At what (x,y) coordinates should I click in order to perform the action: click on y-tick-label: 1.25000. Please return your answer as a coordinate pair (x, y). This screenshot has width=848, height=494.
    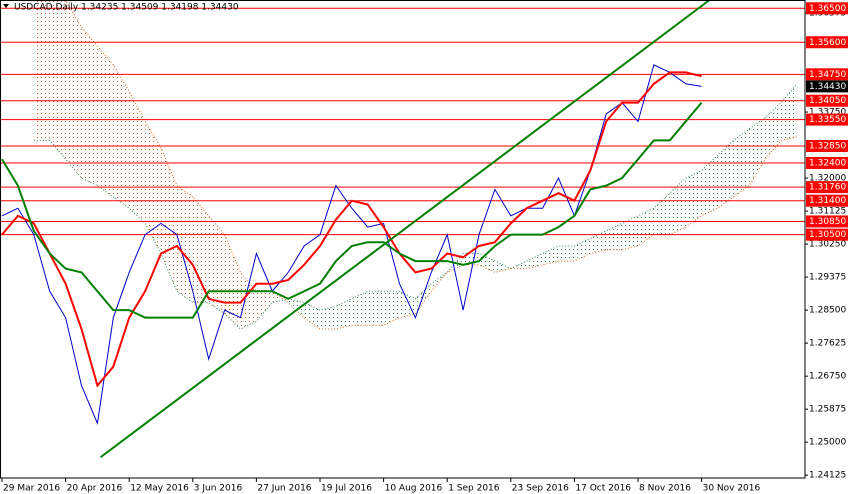
    Looking at the image, I should click on (827, 443).